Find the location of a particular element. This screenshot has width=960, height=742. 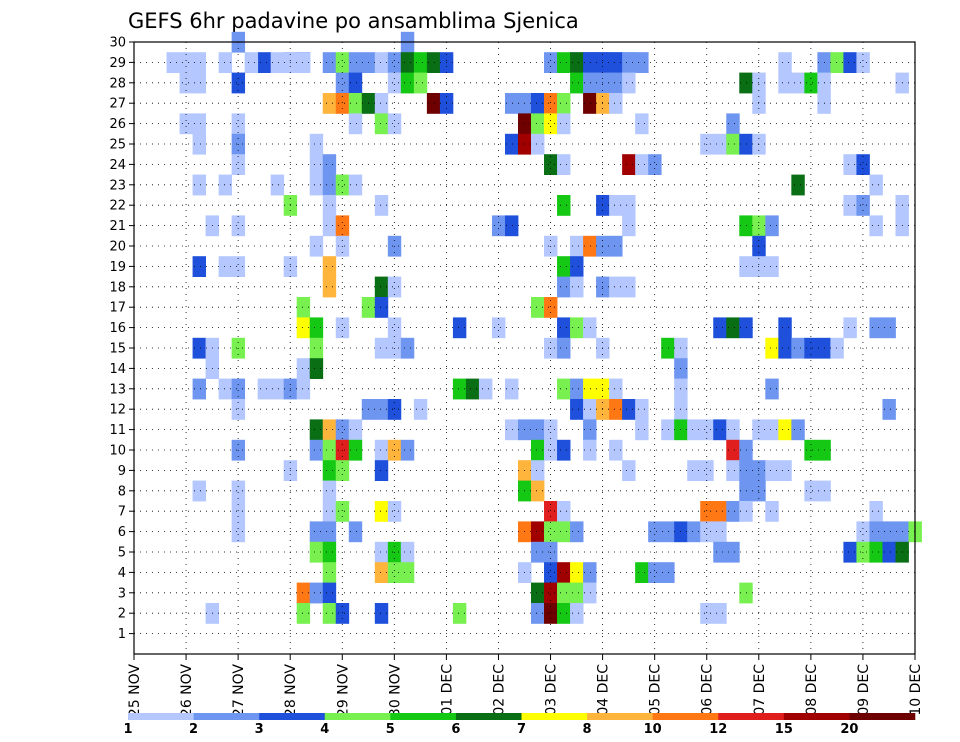

x-tick-label: 02 DEC is located at coordinates (499, 690).